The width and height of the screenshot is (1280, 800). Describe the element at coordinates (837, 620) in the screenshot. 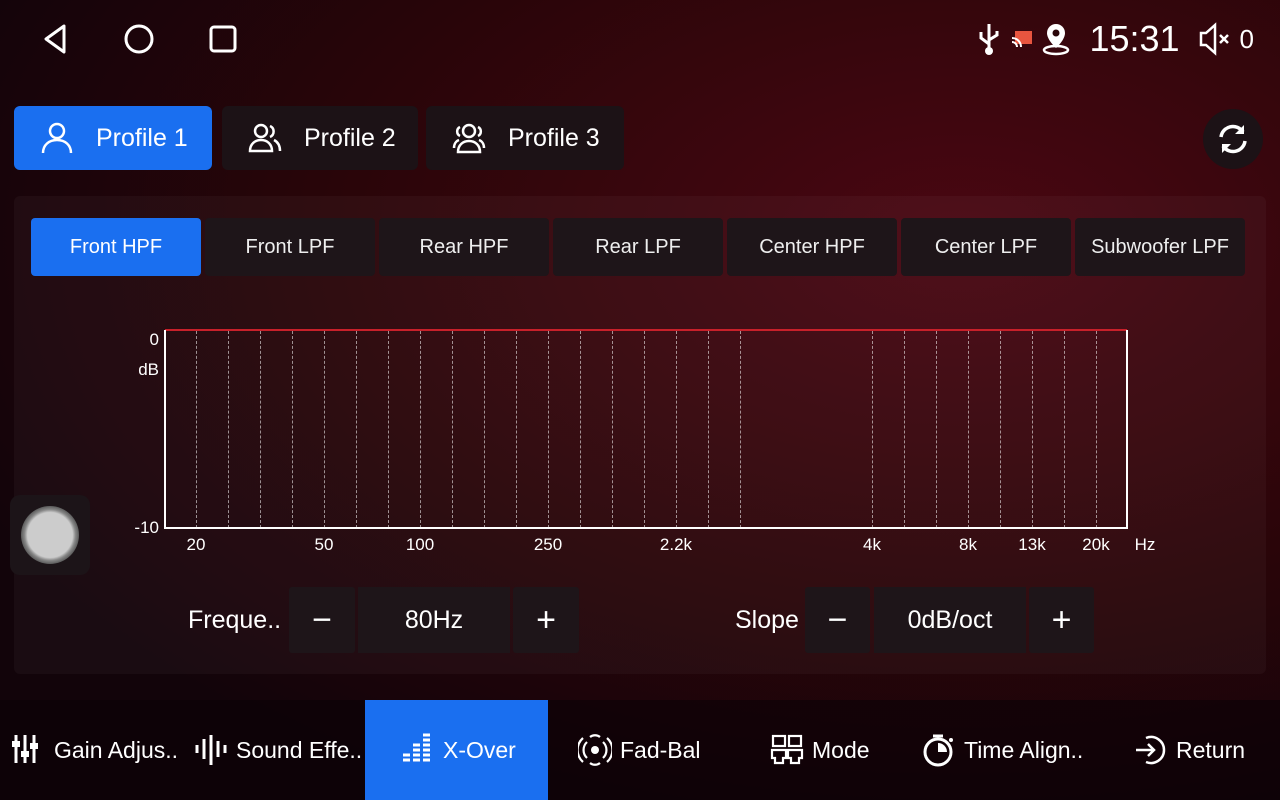

I see `slope-decrease-button: −` at that location.